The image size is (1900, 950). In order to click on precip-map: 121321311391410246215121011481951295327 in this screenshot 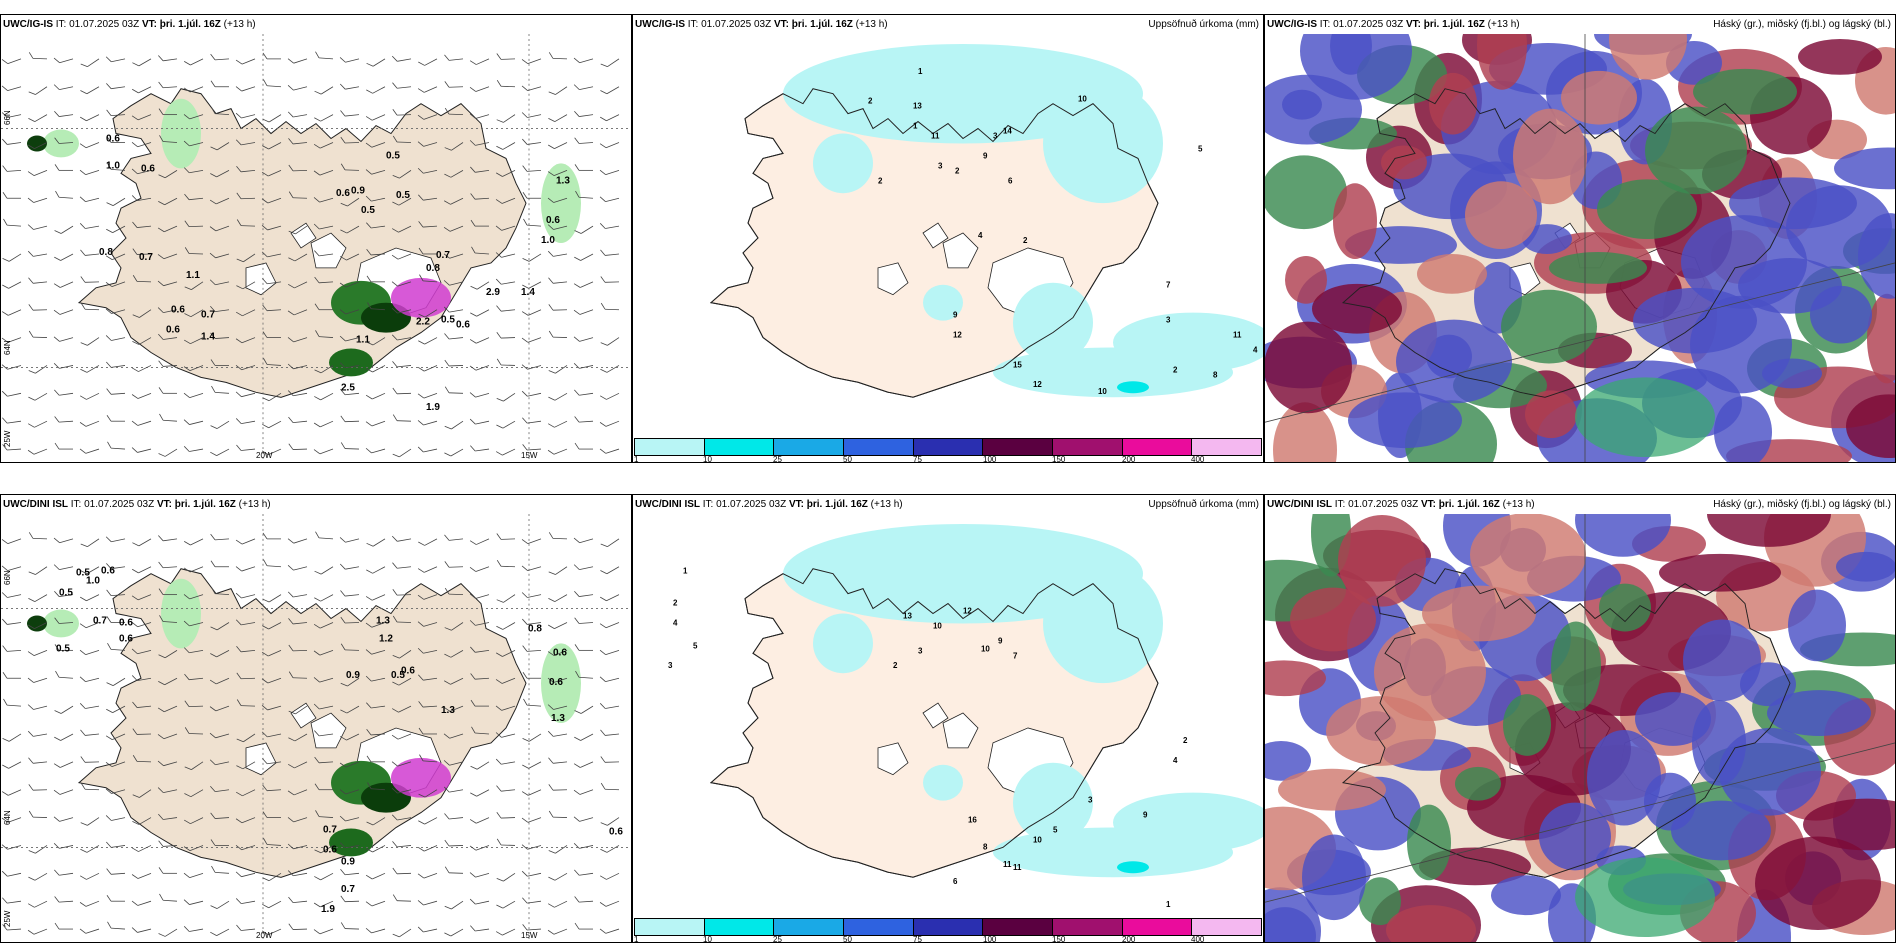, I will do `click(948, 235)`.